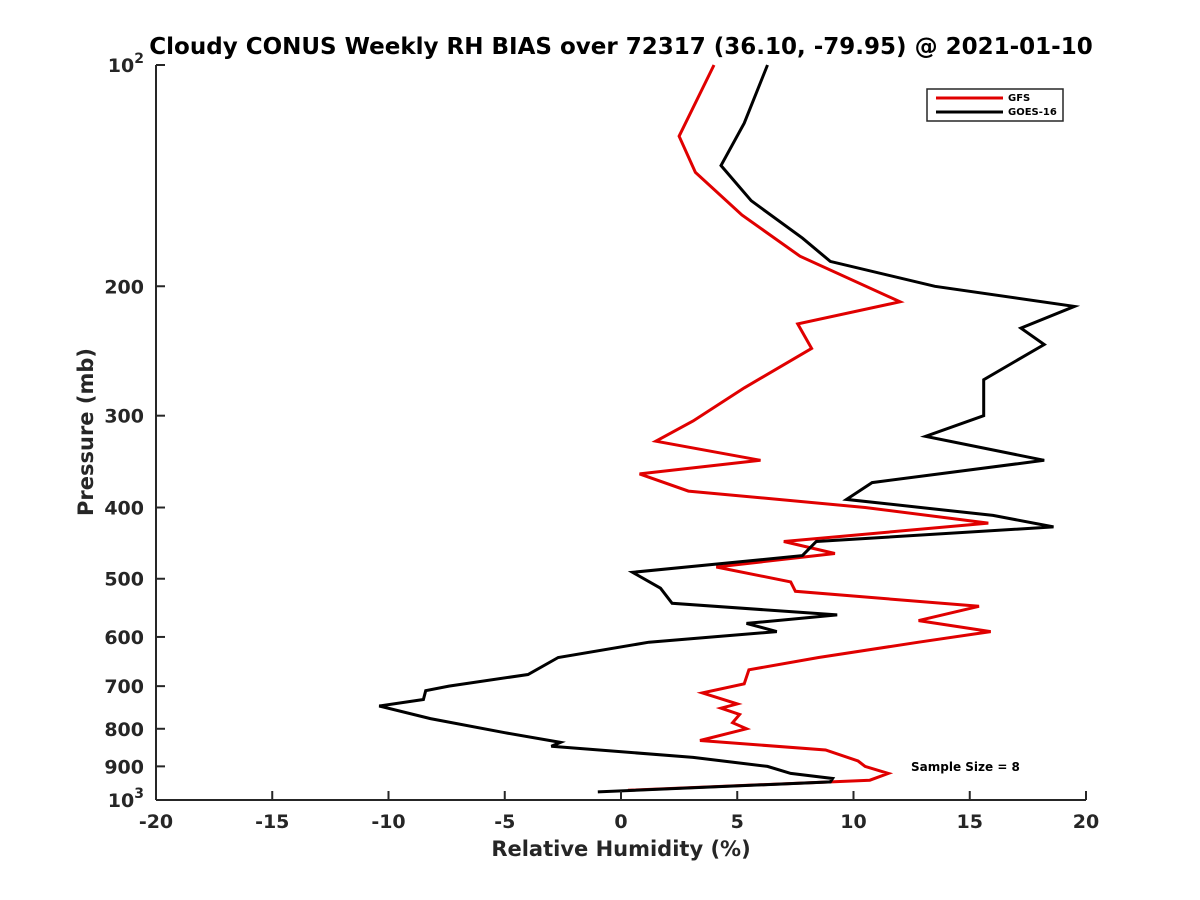 This screenshot has height=900, width=1200. What do you see at coordinates (620, 822) in the screenshot?
I see `x-tick-label: 0` at bounding box center [620, 822].